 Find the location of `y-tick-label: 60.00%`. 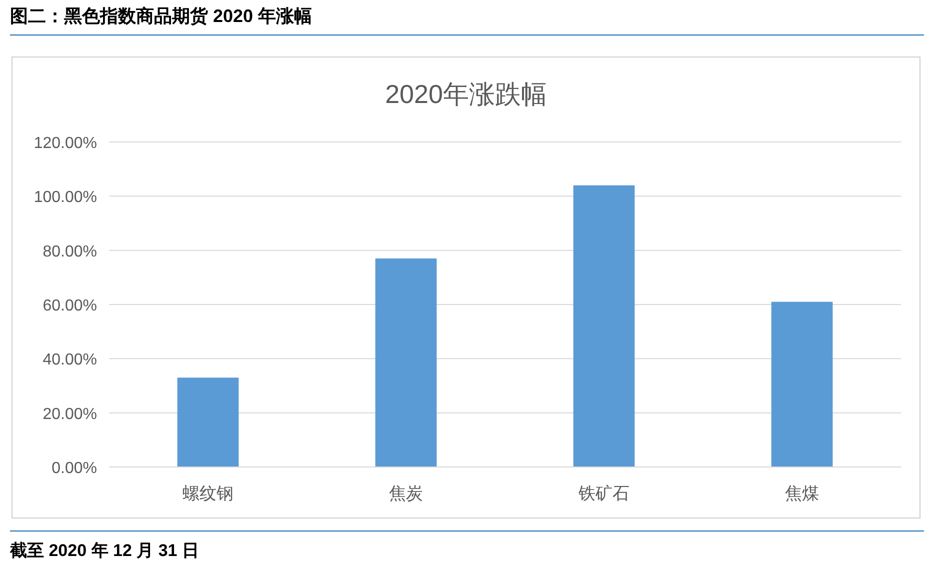

y-tick-label: 60.00% is located at coordinates (69, 306).